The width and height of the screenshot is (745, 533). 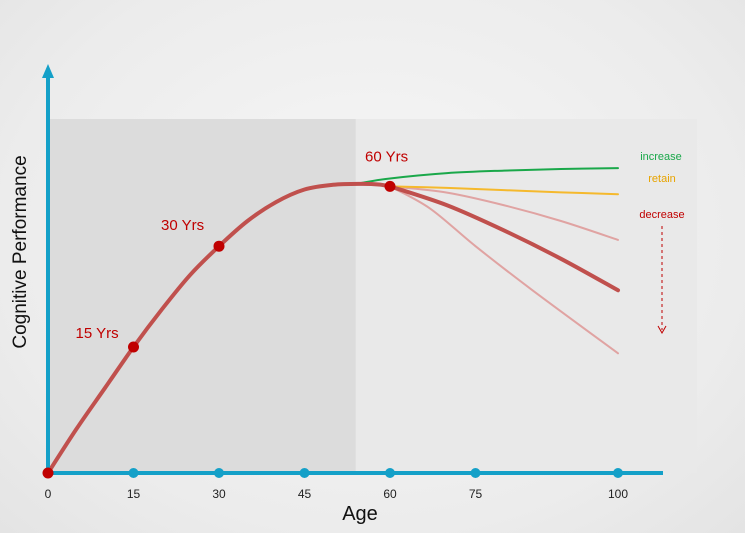 I want to click on x-tick-label: 60, so click(x=390, y=494).